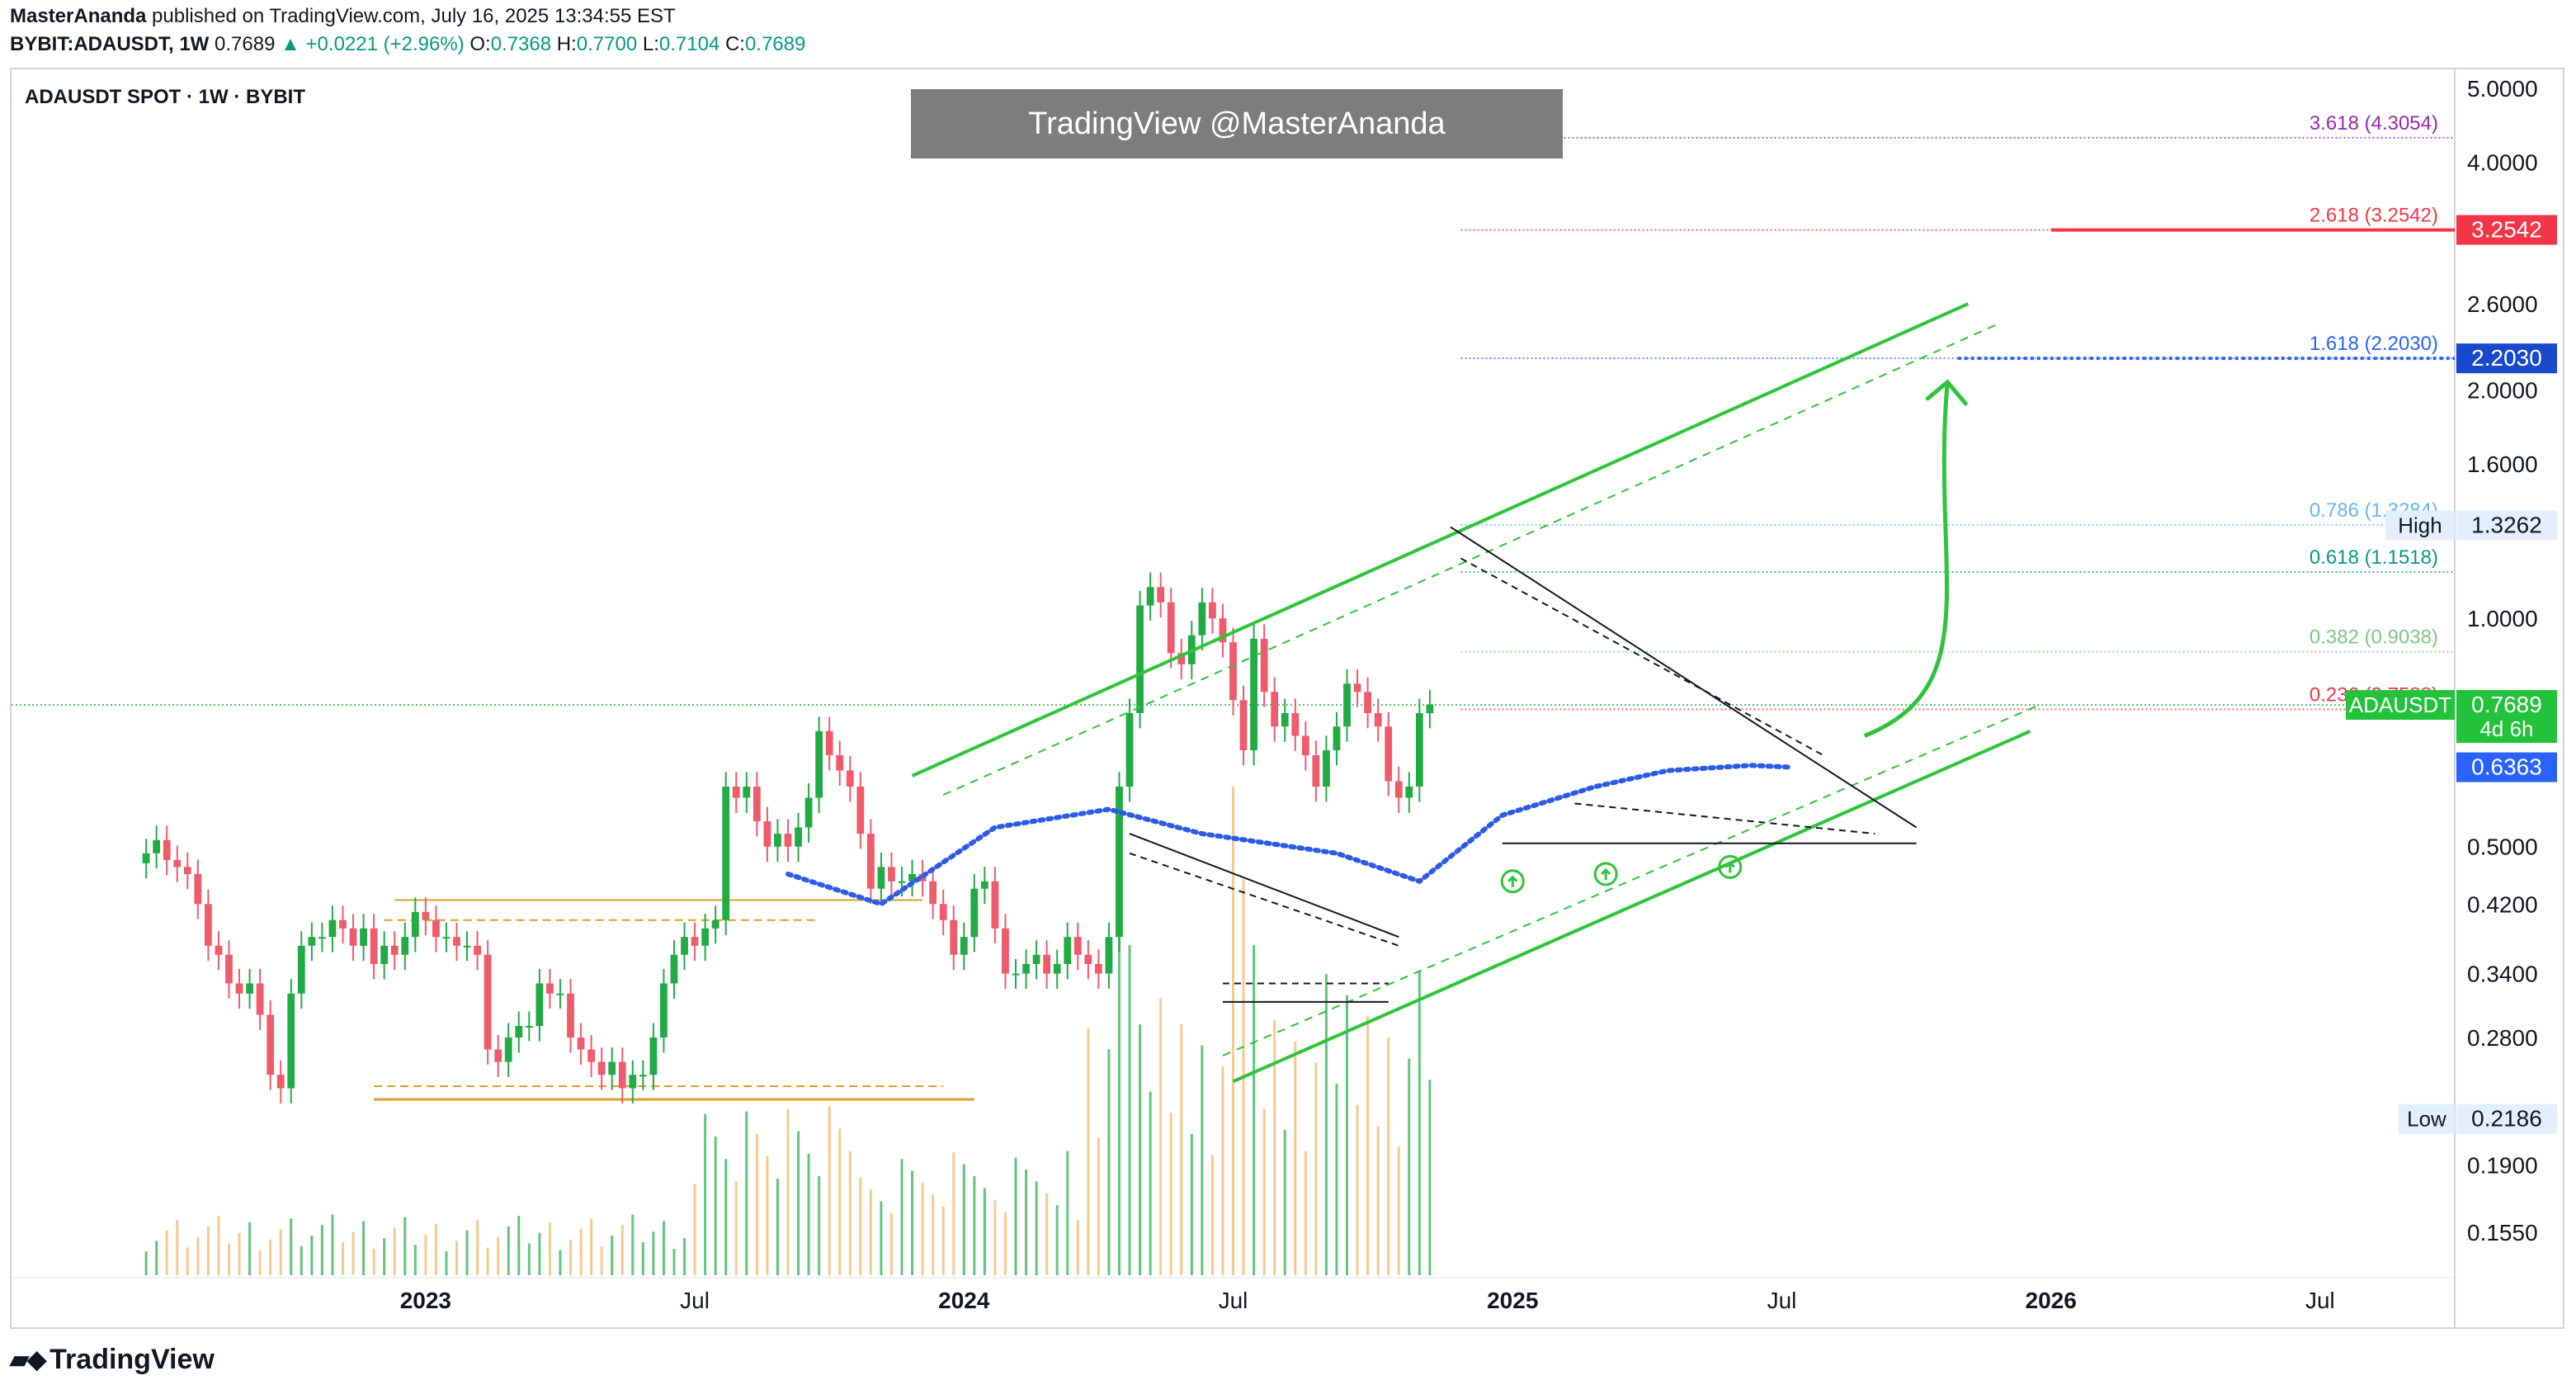 Image resolution: width=2576 pixels, height=1385 pixels. I want to click on price-tag-label: Low, so click(2426, 1119).